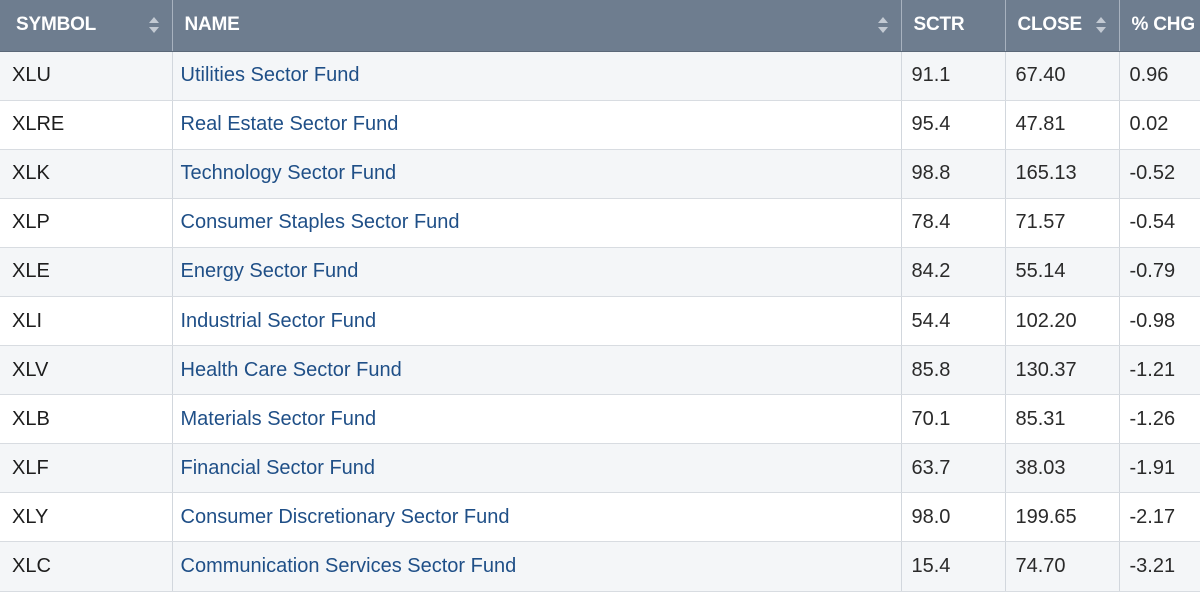 The image size is (1200, 592). Describe the element at coordinates (537, 566) in the screenshot. I see `fund-name-cell: Communication Services Sector Fund` at that location.